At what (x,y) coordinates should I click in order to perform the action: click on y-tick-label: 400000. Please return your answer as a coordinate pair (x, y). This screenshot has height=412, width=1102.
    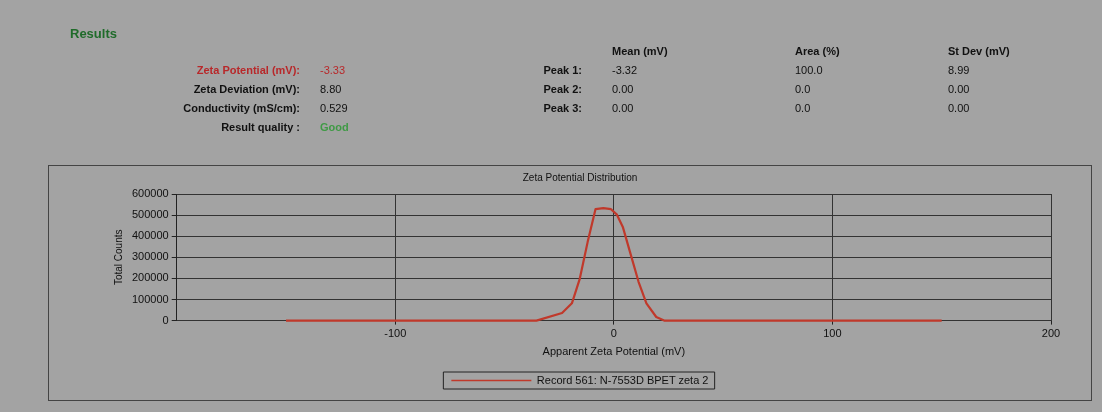
    Looking at the image, I should click on (150, 235).